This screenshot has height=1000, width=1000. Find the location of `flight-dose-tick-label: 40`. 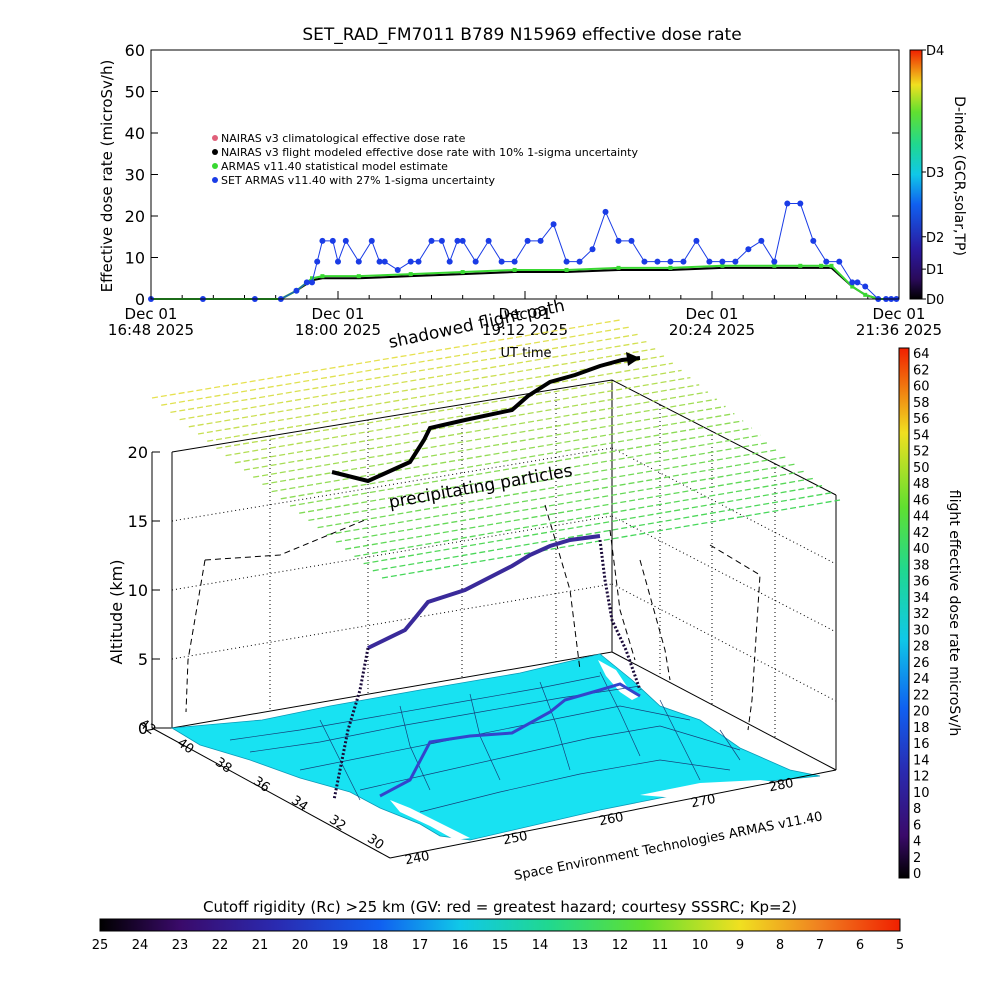

flight-dose-tick-label: 40 is located at coordinates (921, 549).